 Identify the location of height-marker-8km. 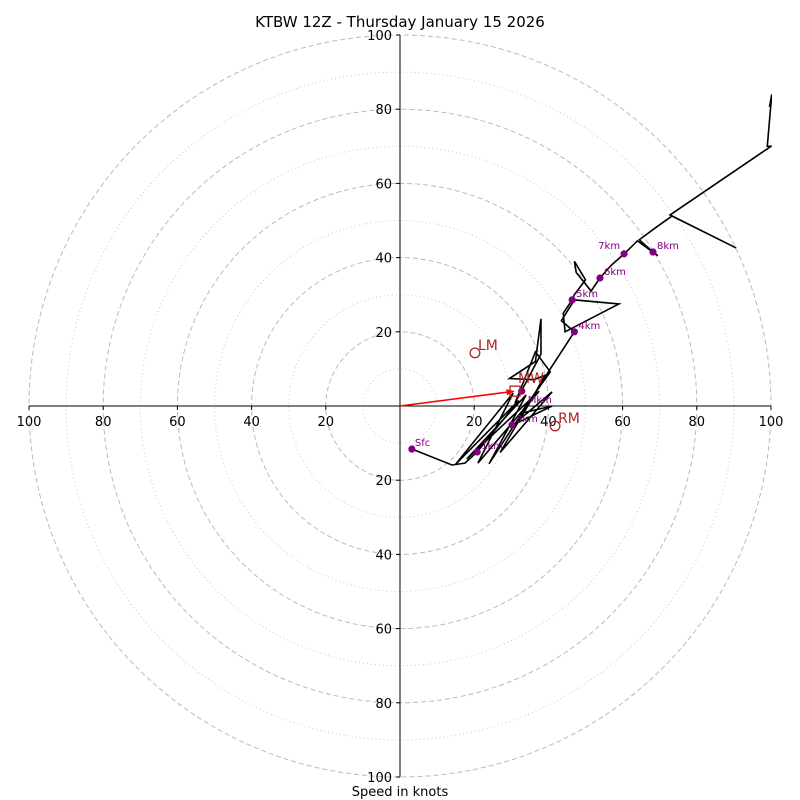
(653, 252).